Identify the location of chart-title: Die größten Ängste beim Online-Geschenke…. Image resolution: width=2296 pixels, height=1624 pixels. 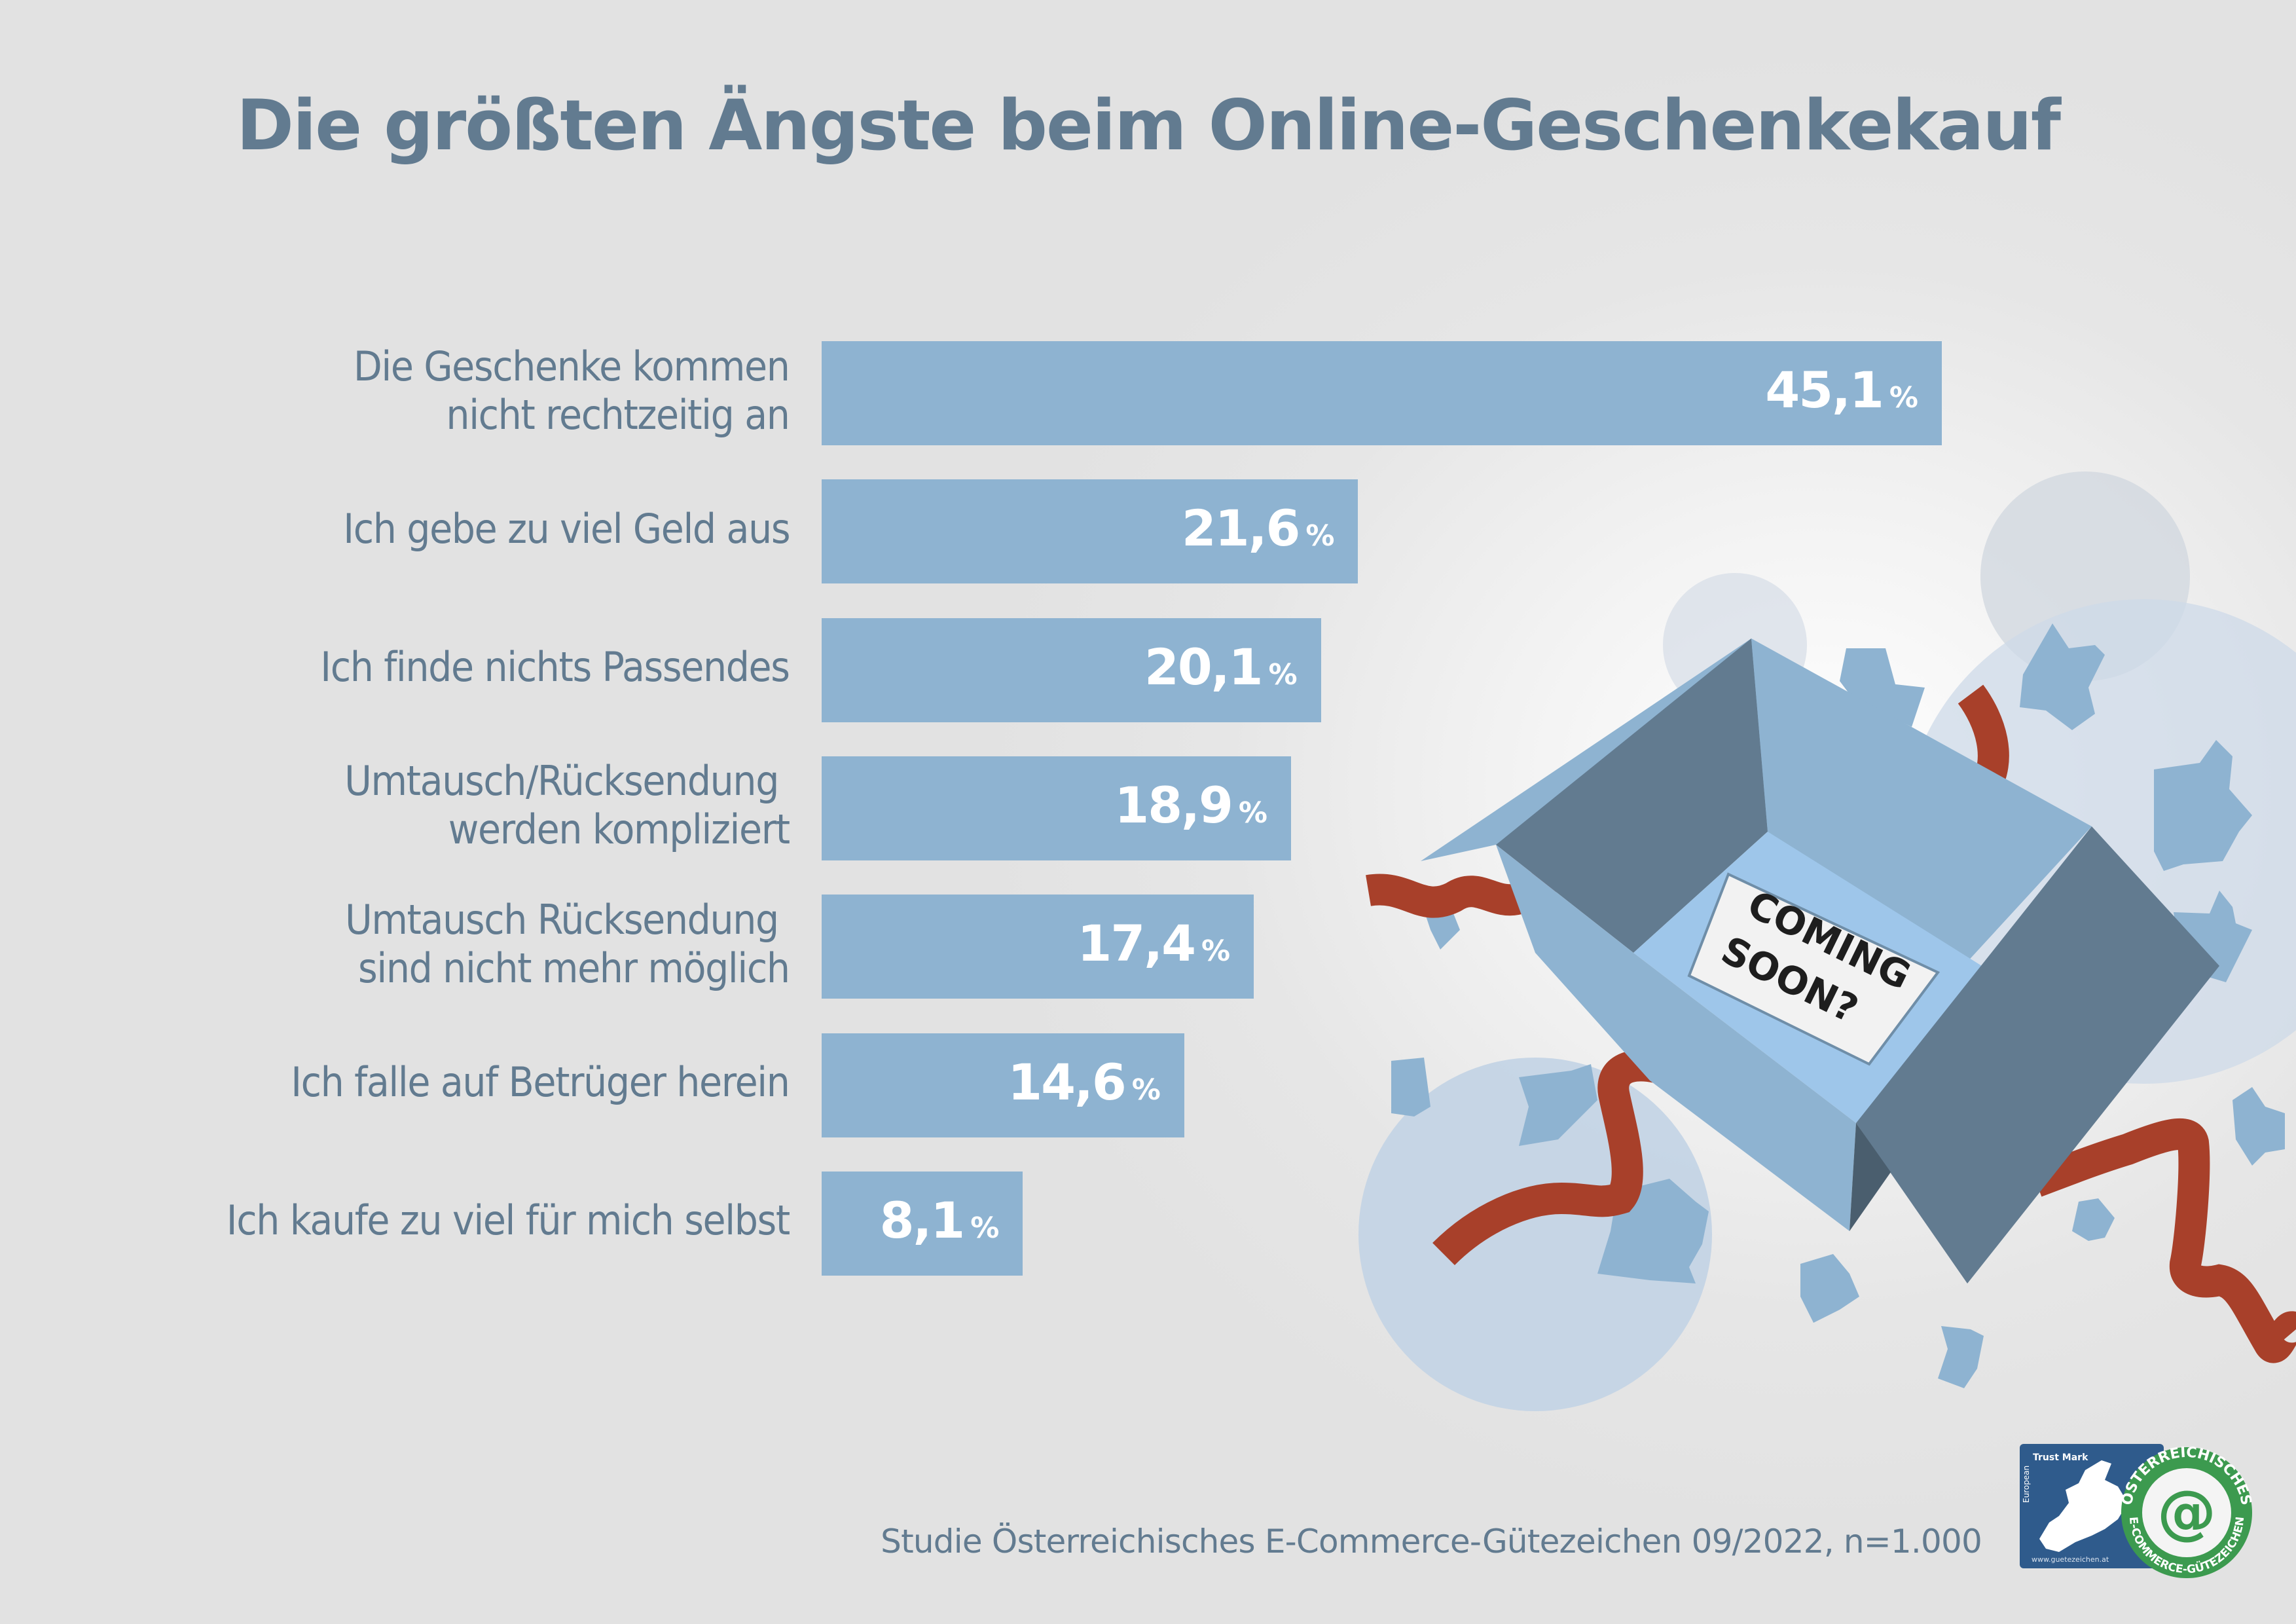
(1148, 125).